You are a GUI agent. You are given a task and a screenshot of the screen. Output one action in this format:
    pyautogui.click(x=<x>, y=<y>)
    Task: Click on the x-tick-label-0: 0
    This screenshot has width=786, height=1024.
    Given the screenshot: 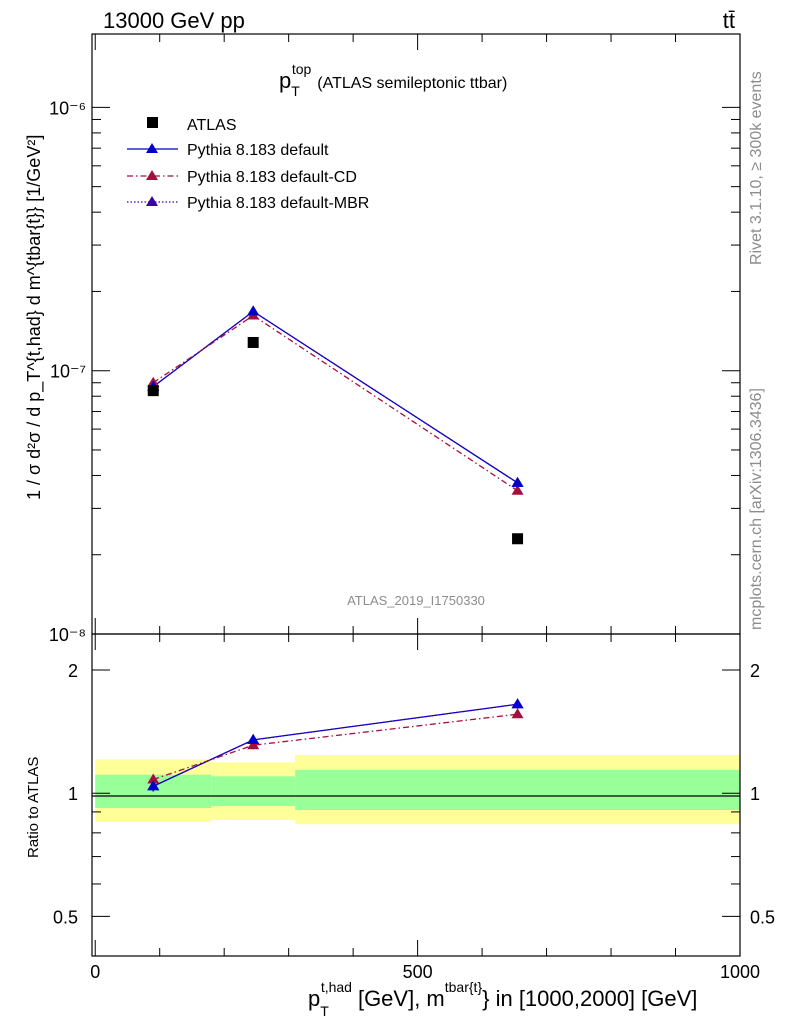 What is the action you would take?
    pyautogui.click(x=95, y=972)
    